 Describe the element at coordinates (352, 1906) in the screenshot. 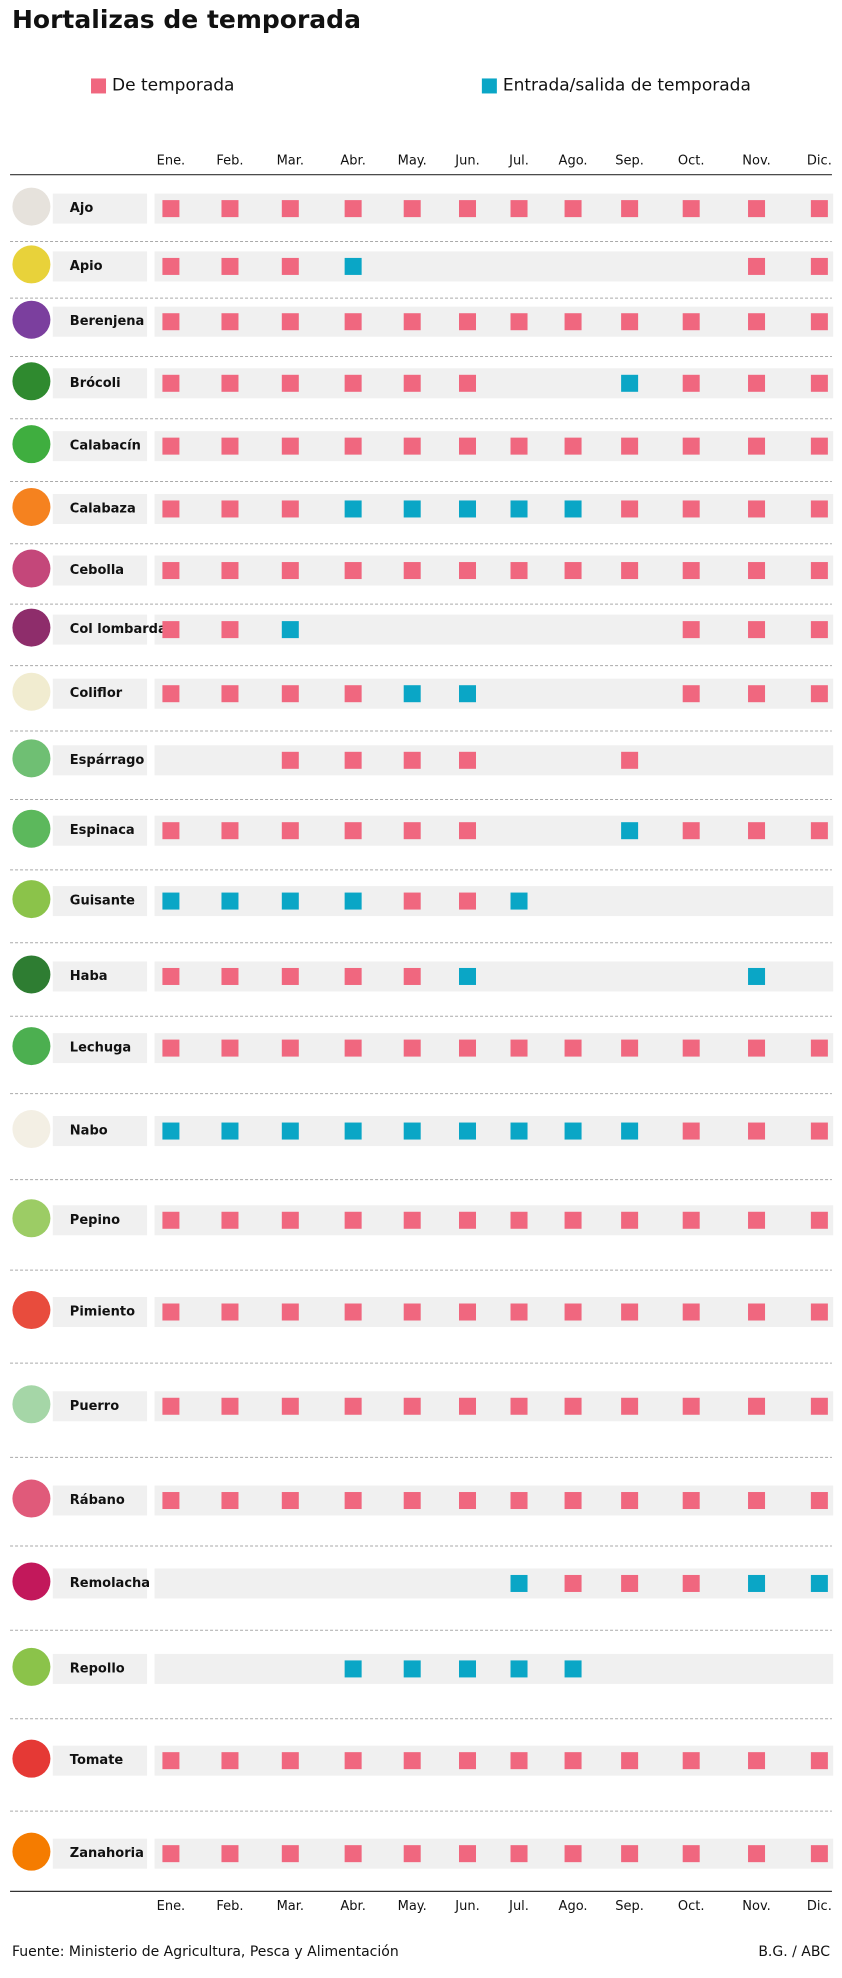

I see `month-label: Abr.` at that location.